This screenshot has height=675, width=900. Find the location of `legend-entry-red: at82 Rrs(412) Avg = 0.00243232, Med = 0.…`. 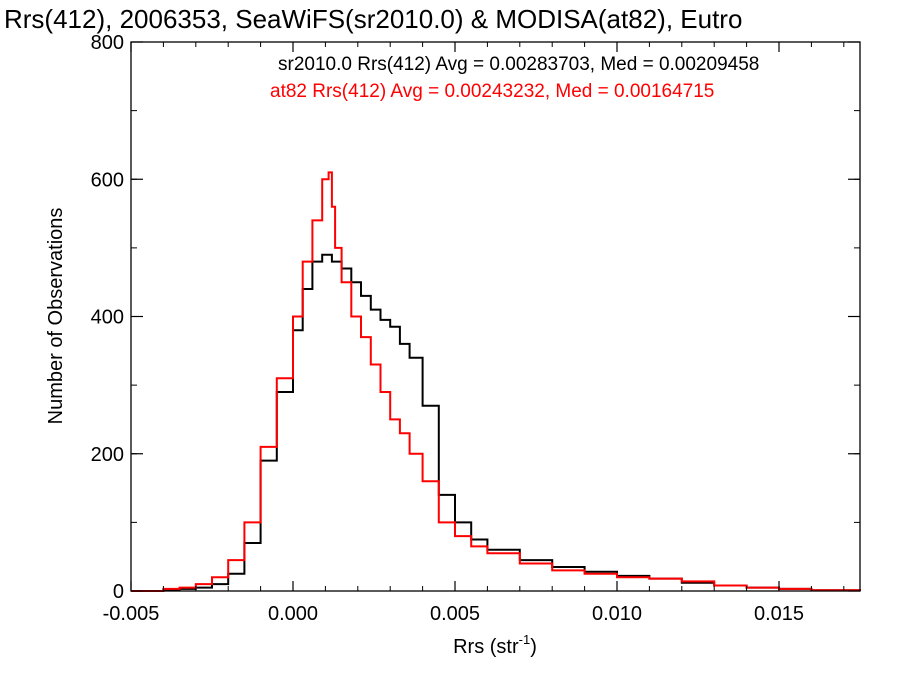

legend-entry-red: at82 Rrs(412) Avg = 0.00243232, Med = 0.… is located at coordinates (492, 91).